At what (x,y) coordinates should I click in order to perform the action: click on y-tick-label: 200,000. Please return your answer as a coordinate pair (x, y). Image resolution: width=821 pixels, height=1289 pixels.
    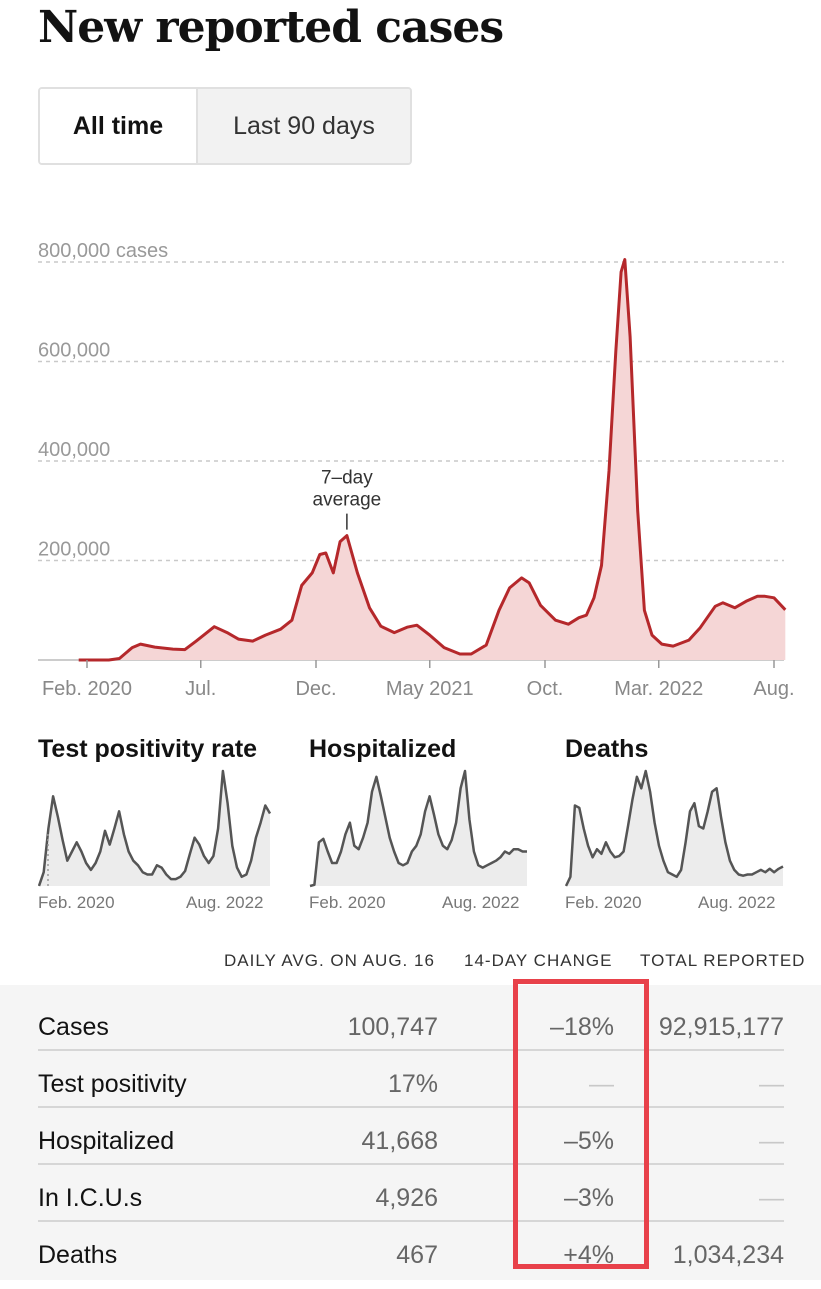
    Looking at the image, I should click on (74, 550).